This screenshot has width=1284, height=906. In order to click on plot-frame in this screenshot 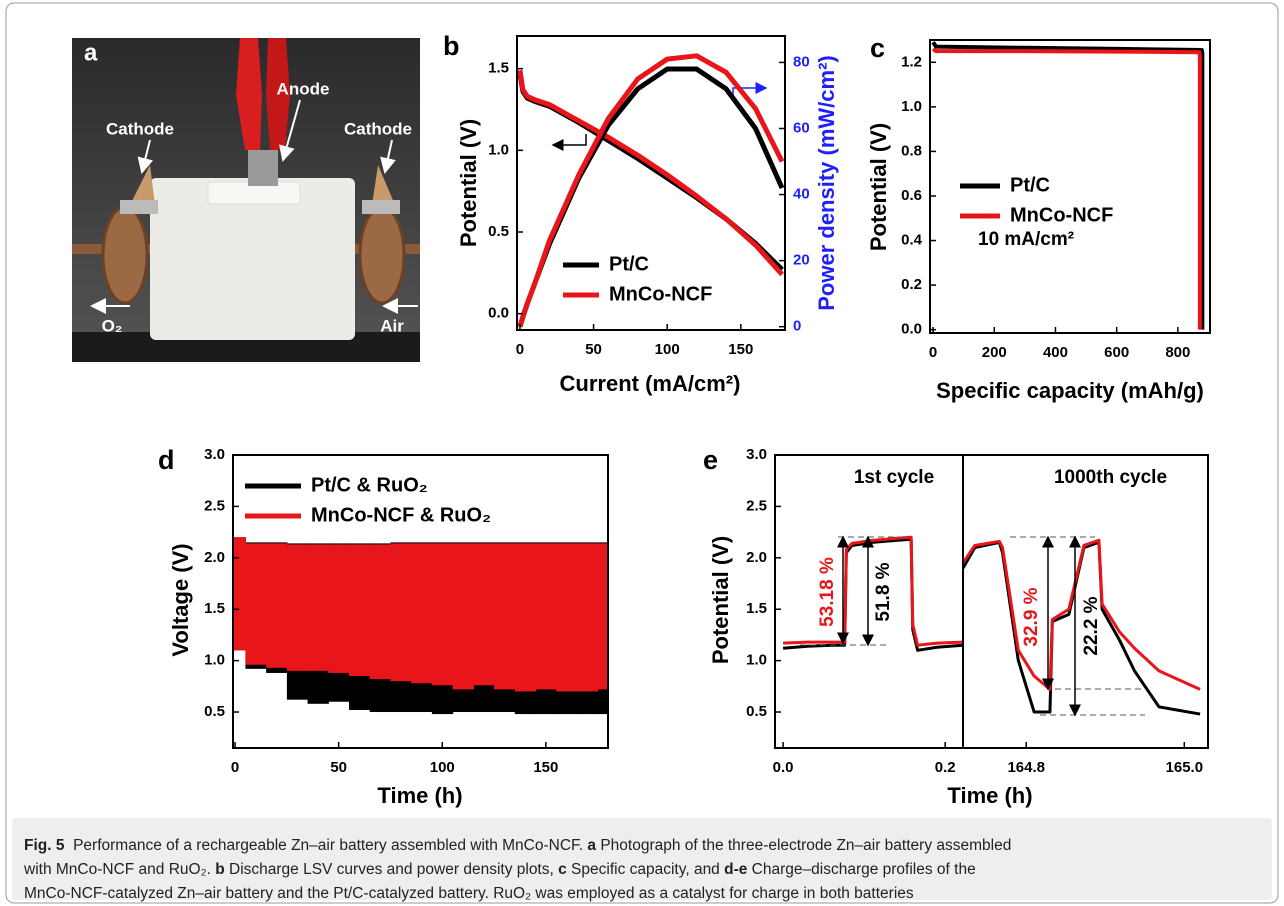, I will do `click(651, 183)`.